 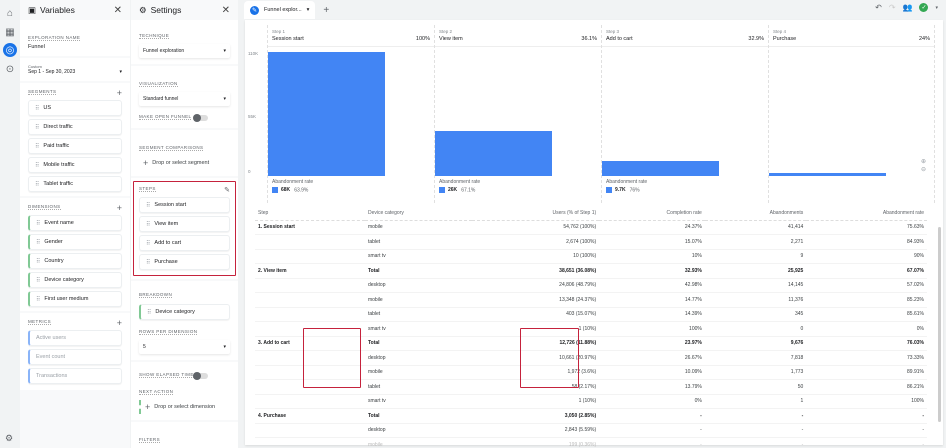 I want to click on share-icon: 👥, so click(x=907, y=7).